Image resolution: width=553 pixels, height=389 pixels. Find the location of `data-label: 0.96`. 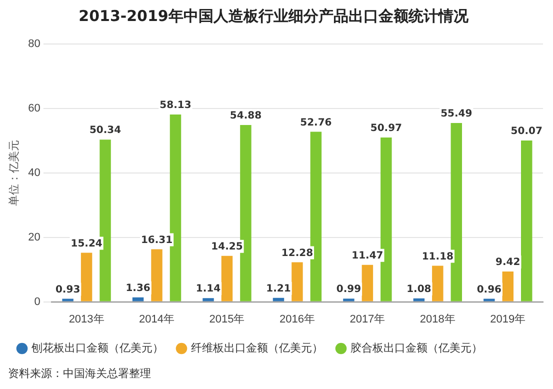

data-label: 0.96 is located at coordinates (489, 290).